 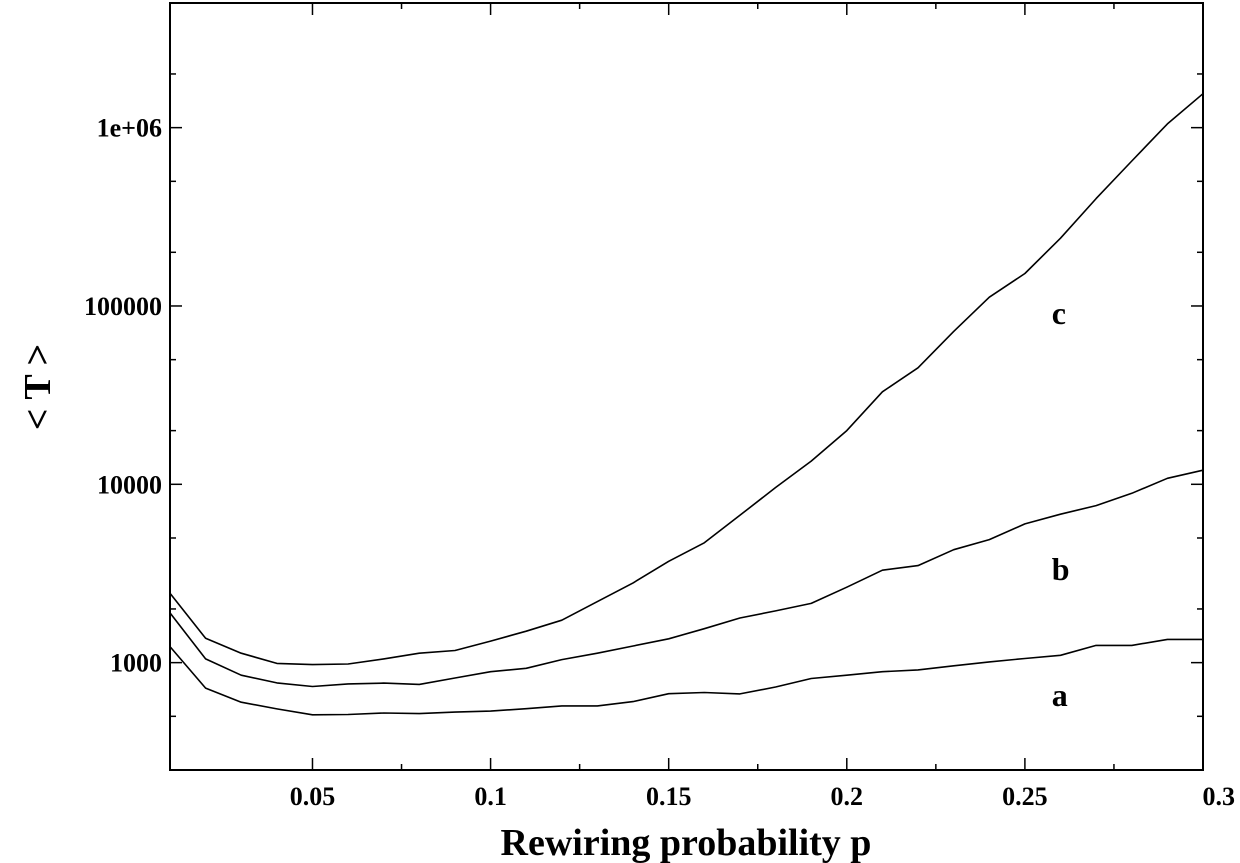 What do you see at coordinates (129, 484) in the screenshot?
I see `y-tick-label: 10000` at bounding box center [129, 484].